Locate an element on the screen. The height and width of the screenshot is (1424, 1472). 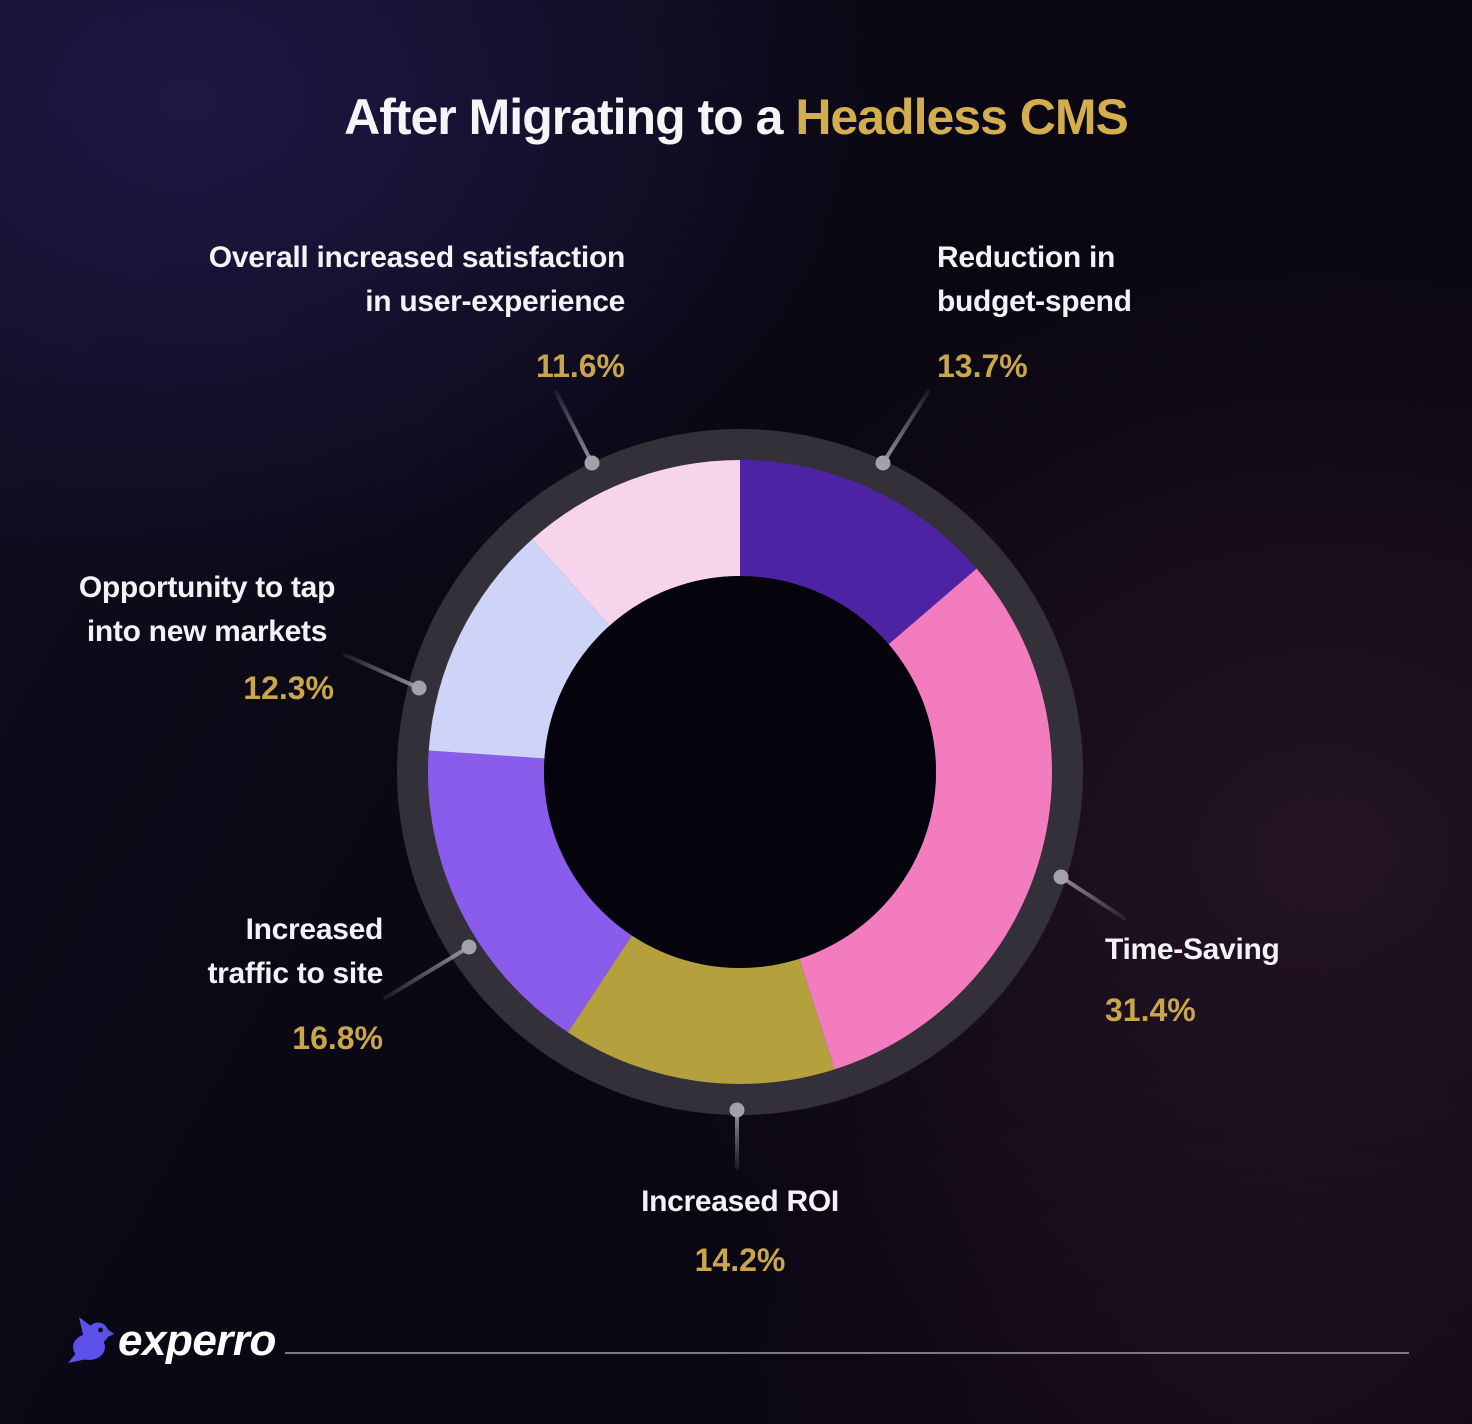
callout-time-percent: 31.4% is located at coordinates (1150, 1010).